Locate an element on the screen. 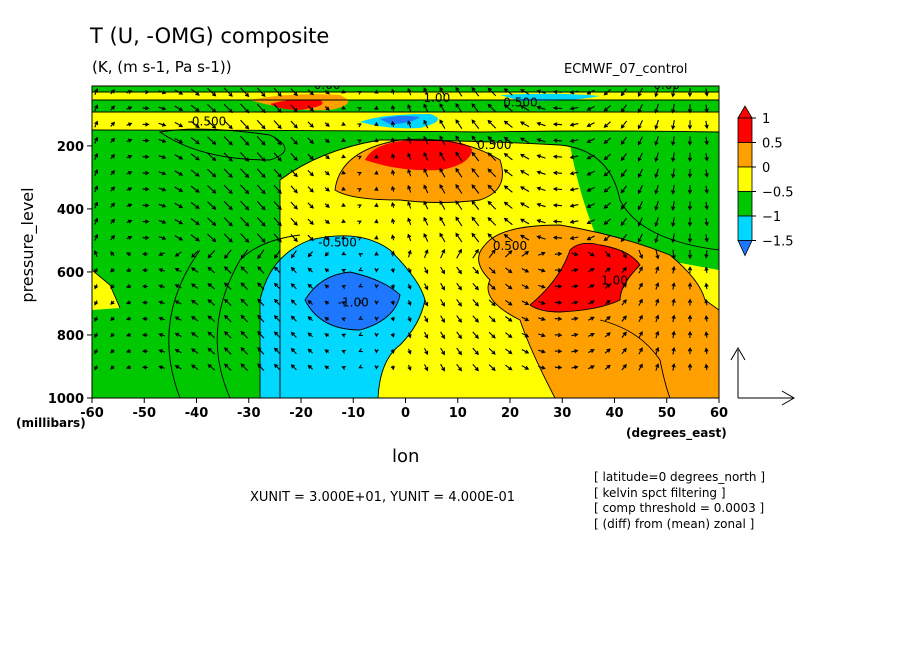  colorbar: 1 0.5 0 −0.5 −1 −1.5 is located at coordinates (765, 181).